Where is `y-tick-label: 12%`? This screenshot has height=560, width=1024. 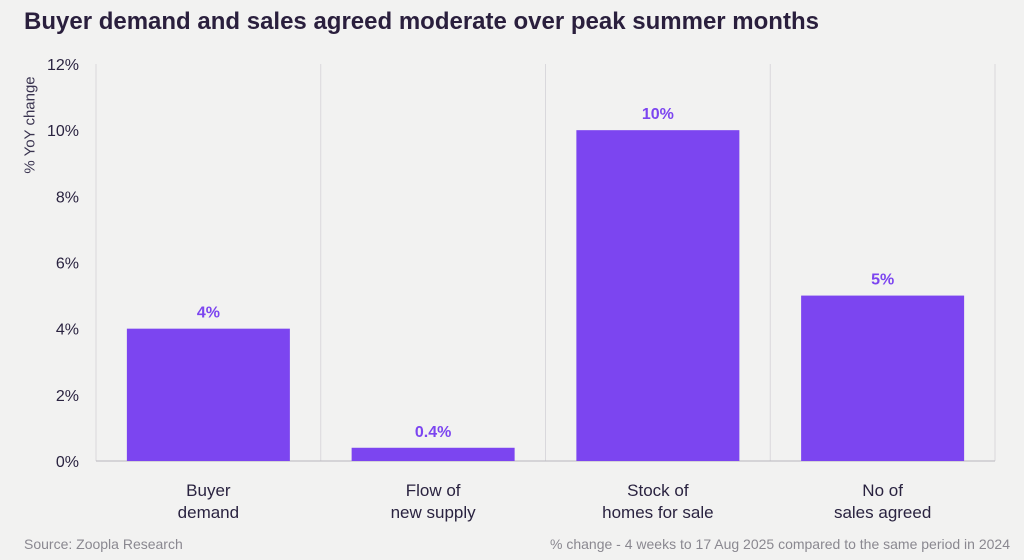 y-tick-label: 12% is located at coordinates (63, 65).